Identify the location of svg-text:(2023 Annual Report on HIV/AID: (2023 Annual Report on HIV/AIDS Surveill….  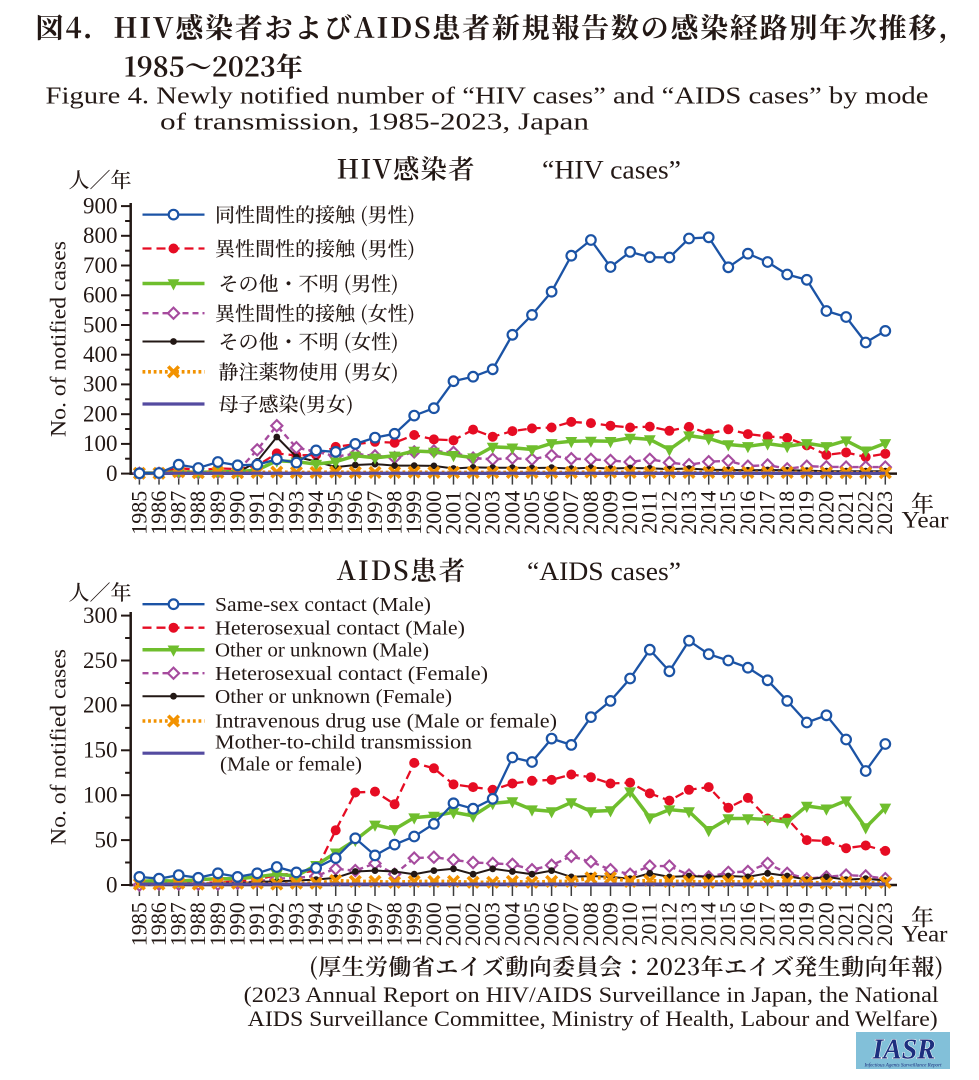
(591, 994).